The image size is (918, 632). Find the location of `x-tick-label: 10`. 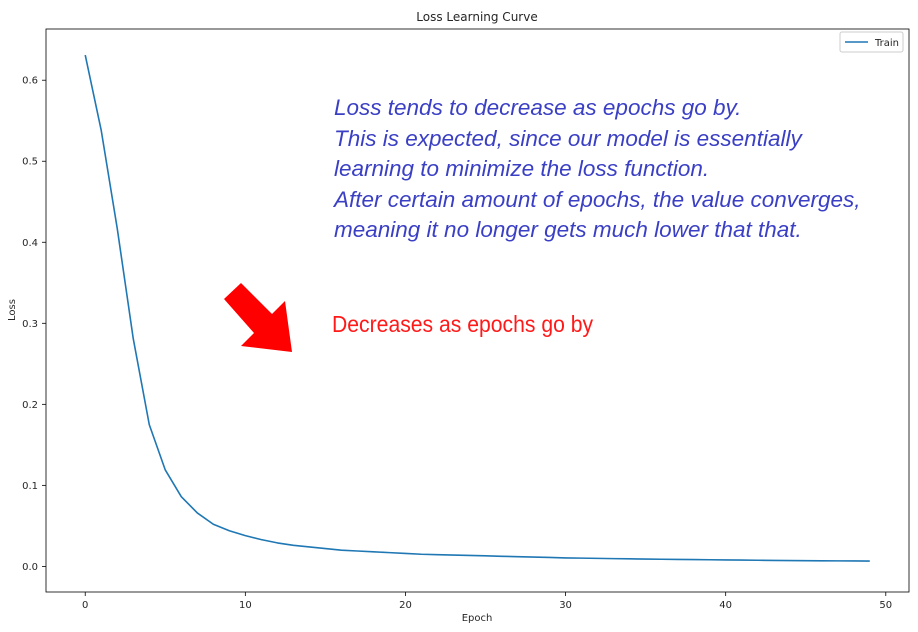

x-tick-label: 10 is located at coordinates (245, 605).